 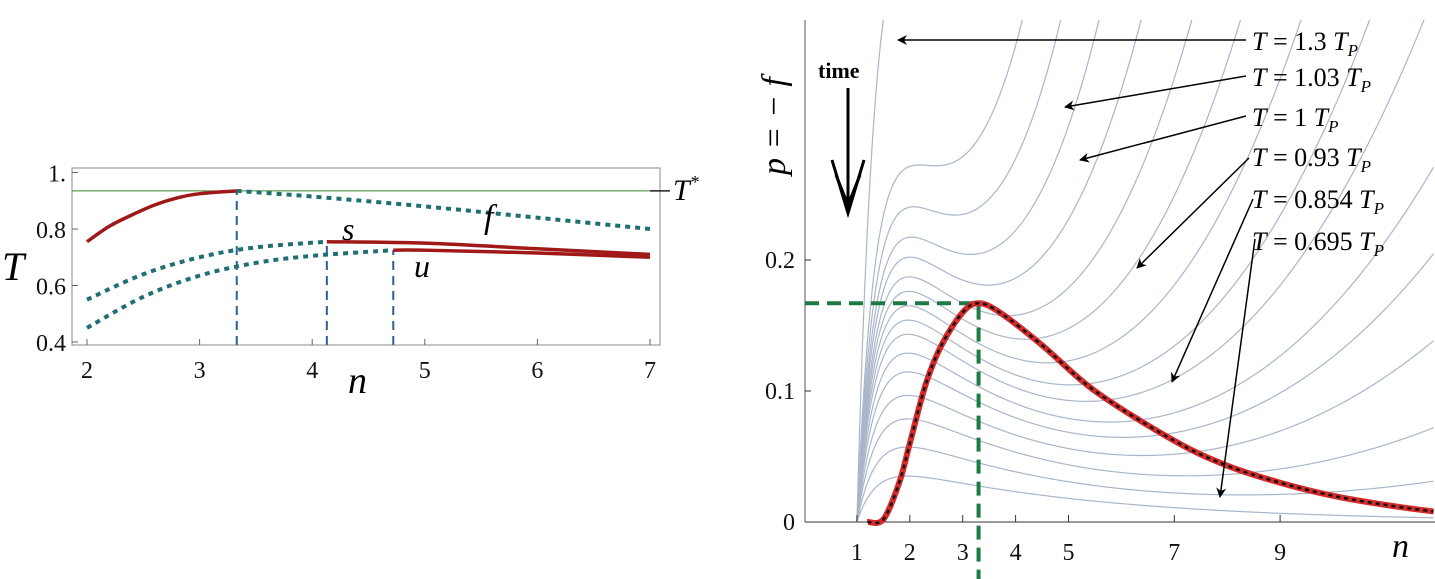 I want to click on series-u, so click(x=522, y=253).